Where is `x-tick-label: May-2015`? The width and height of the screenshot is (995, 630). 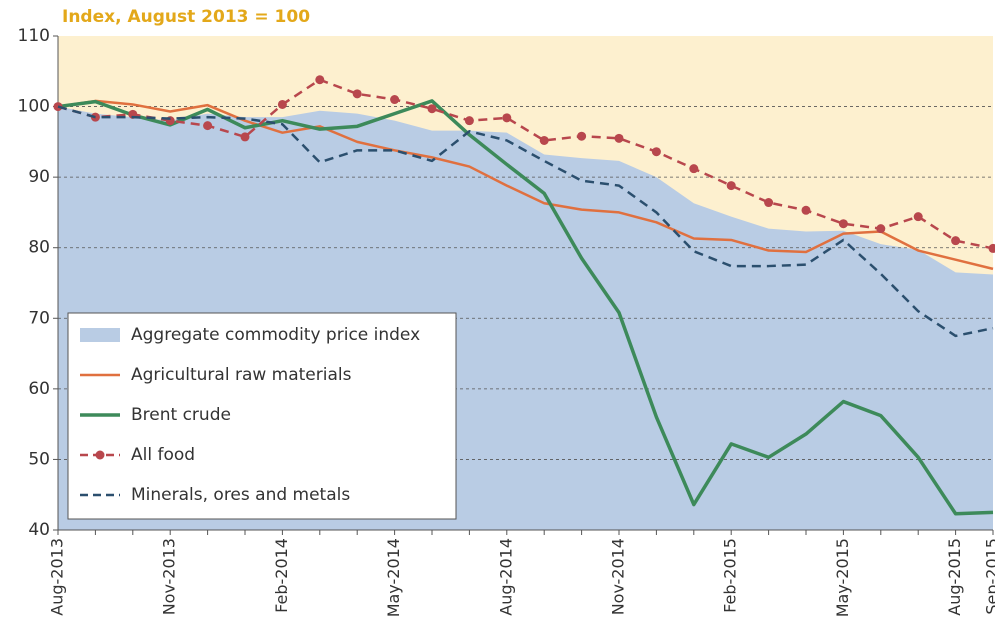
x-tick-label: May-2015 is located at coordinates (842, 577).